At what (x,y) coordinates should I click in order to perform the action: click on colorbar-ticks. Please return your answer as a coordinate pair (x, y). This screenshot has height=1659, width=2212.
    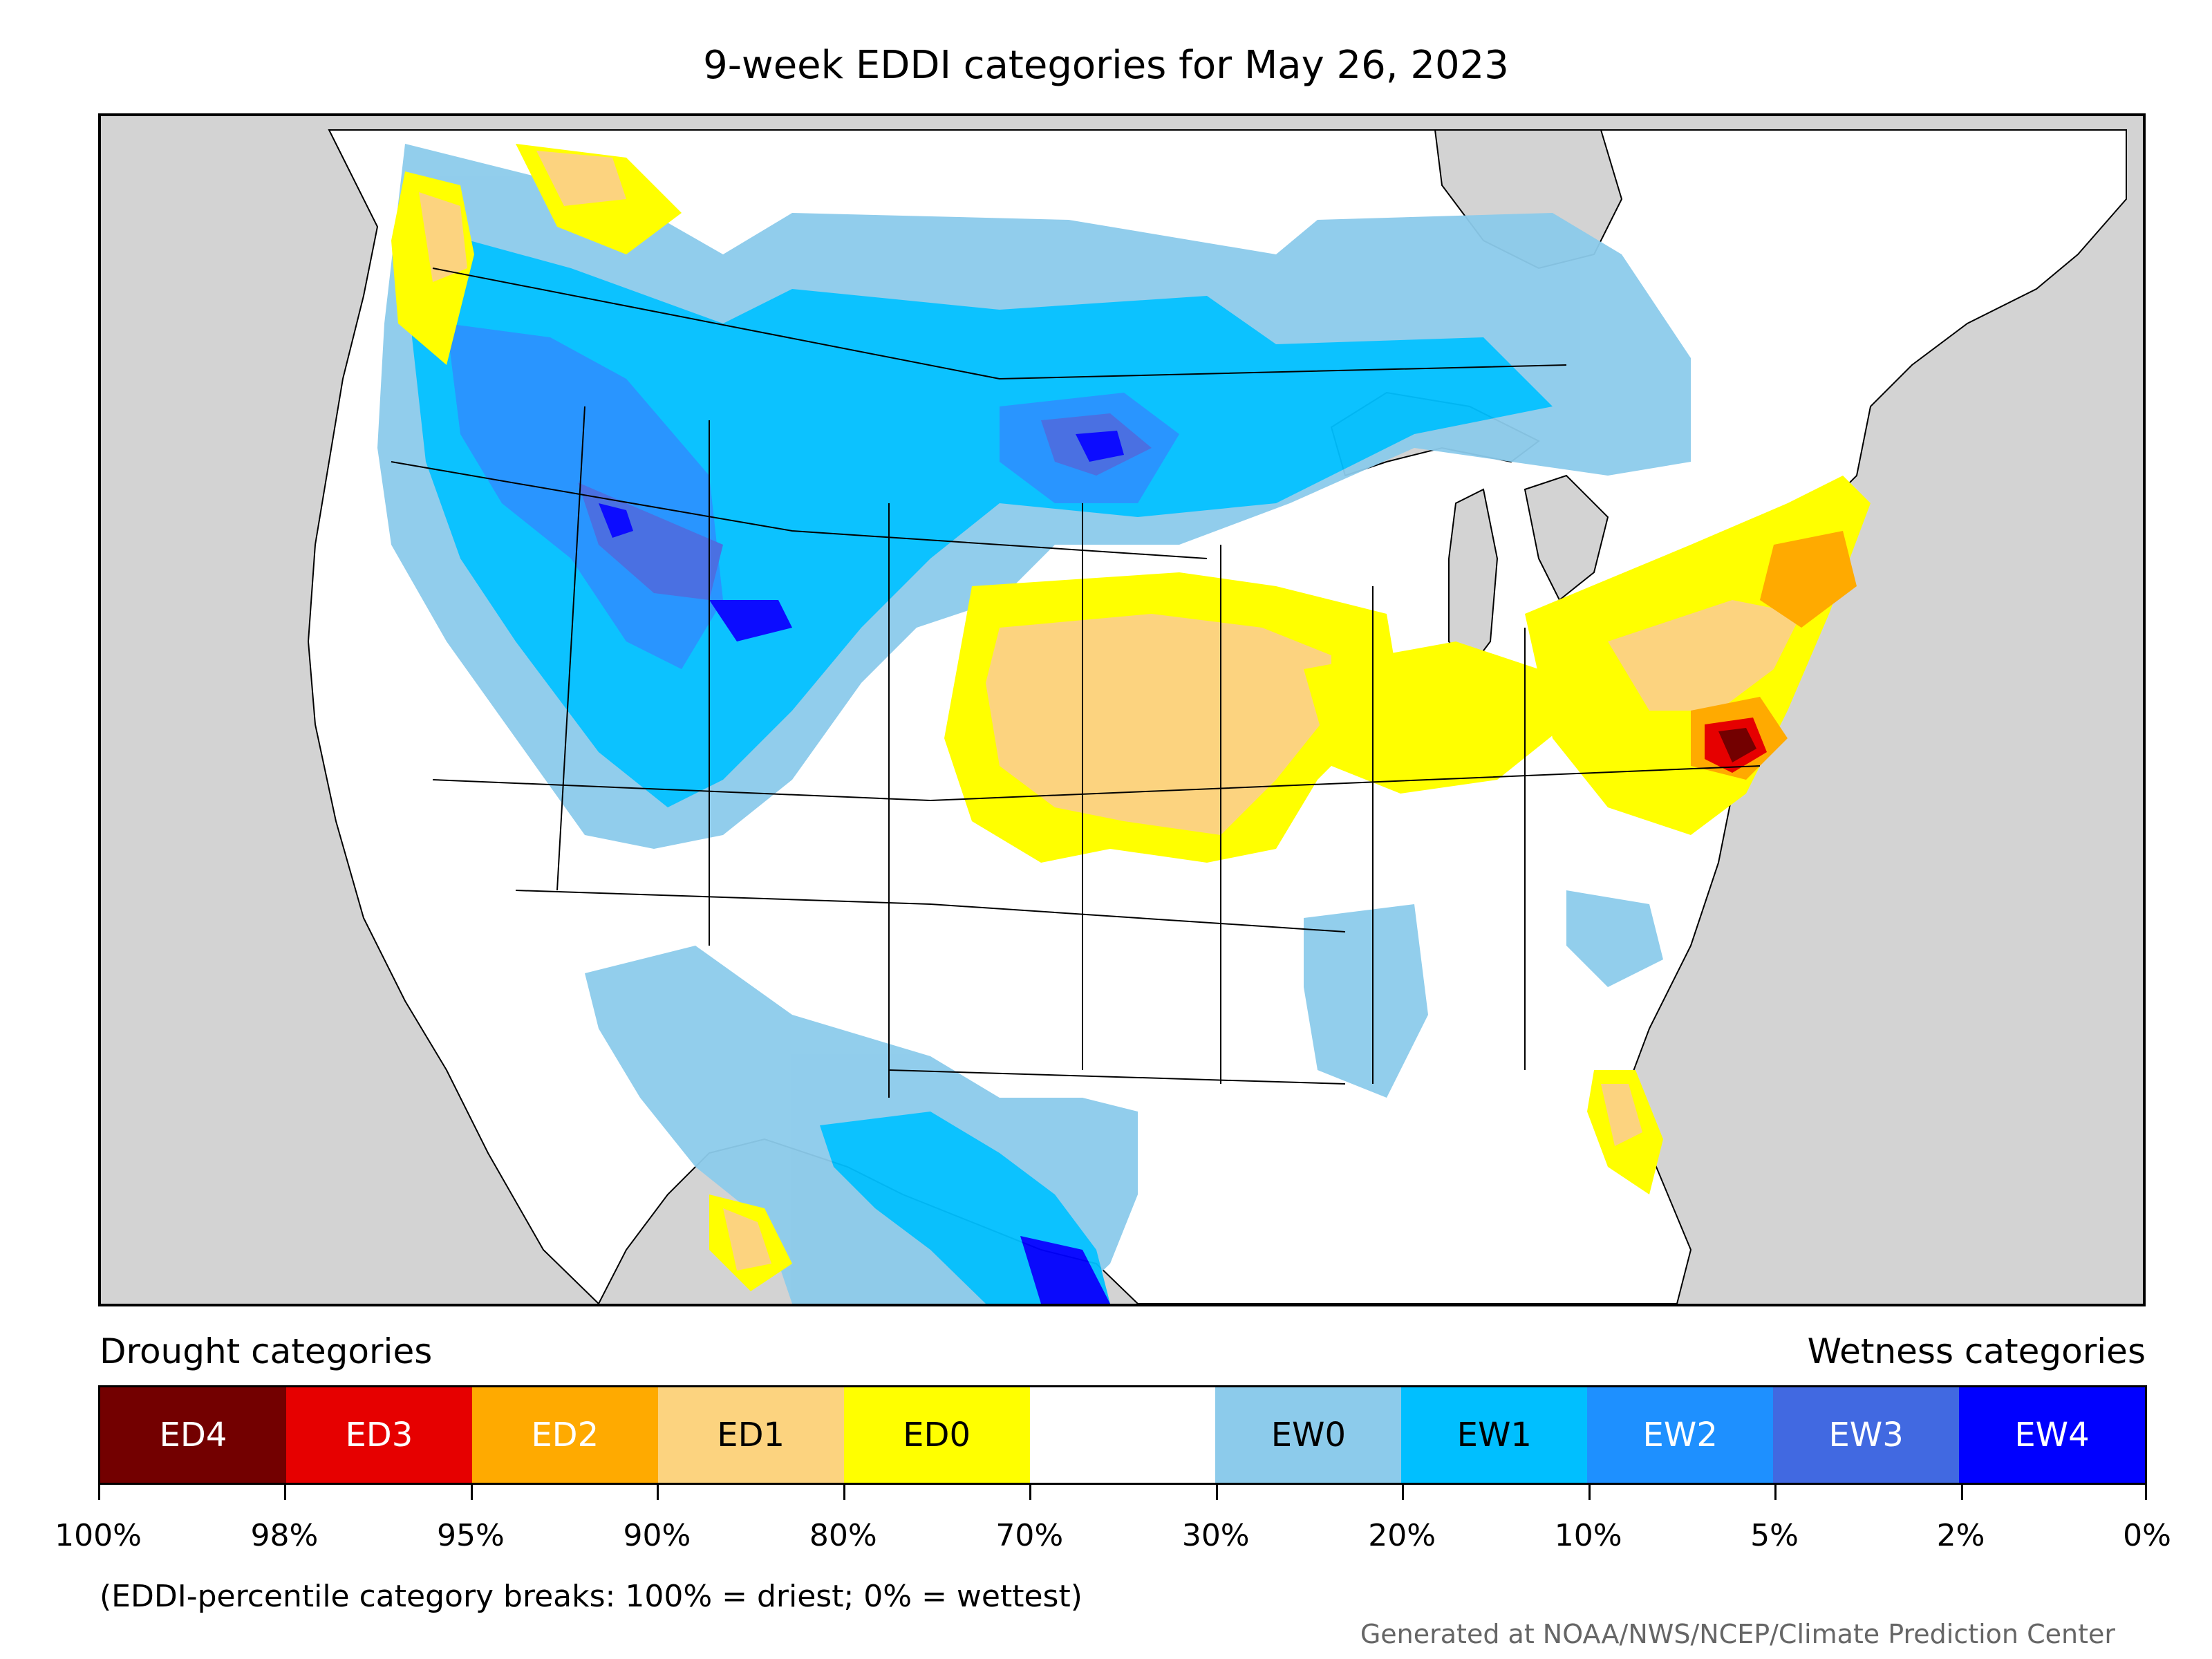
    Looking at the image, I should click on (1122, 1493).